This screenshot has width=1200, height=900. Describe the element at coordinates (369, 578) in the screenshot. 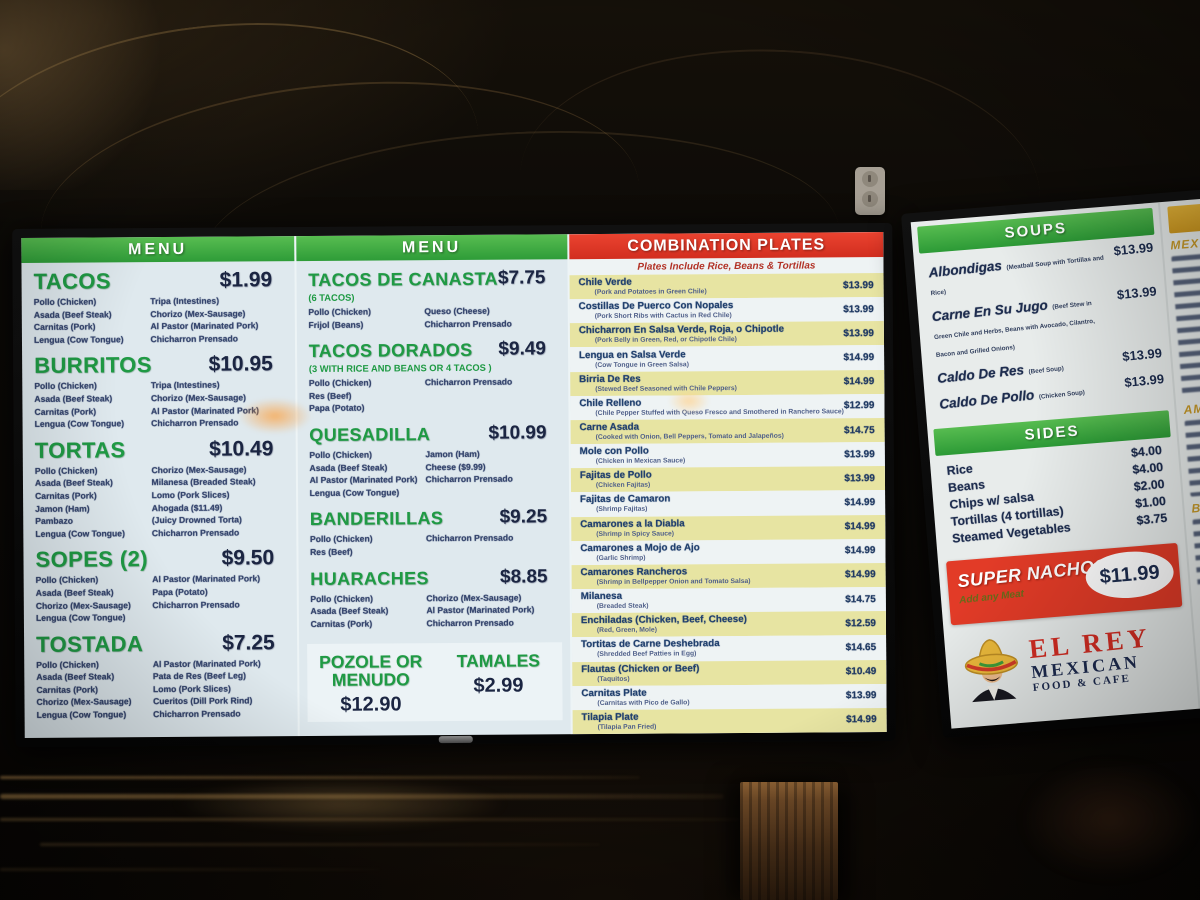

I see `section-title: HUARACHES` at that location.